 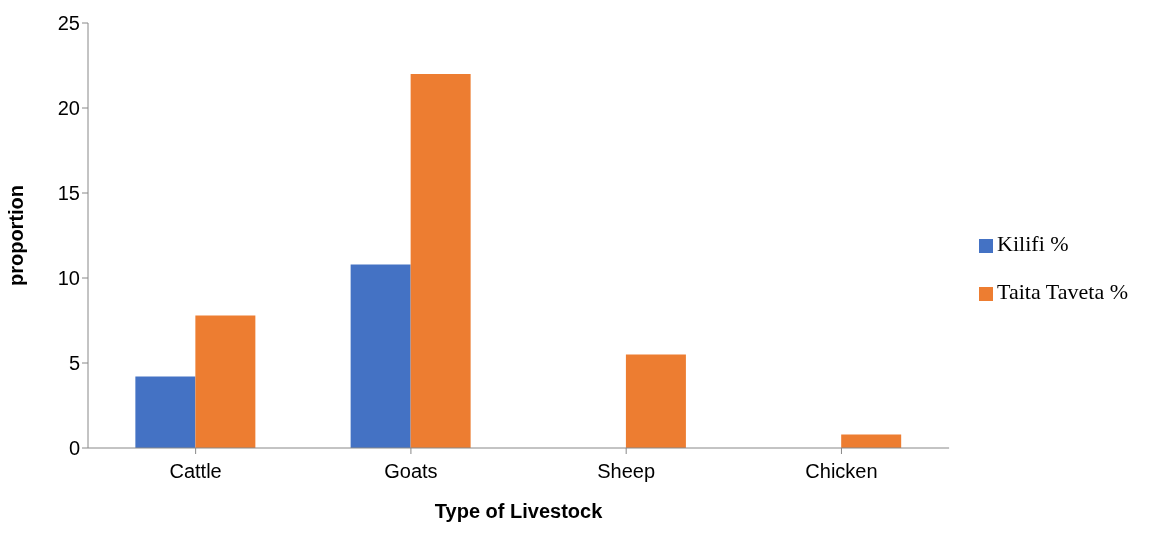 I want to click on y-tick-label: 15, so click(x=68, y=193).